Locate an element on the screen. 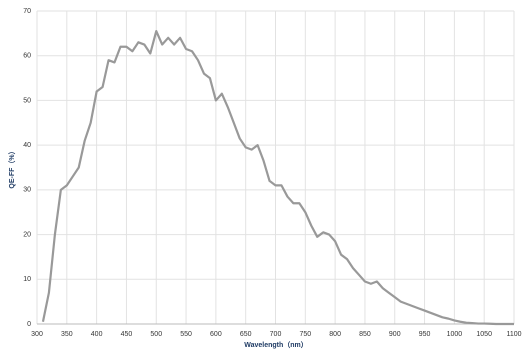  y-tick-label: 70 is located at coordinates (27, 11).